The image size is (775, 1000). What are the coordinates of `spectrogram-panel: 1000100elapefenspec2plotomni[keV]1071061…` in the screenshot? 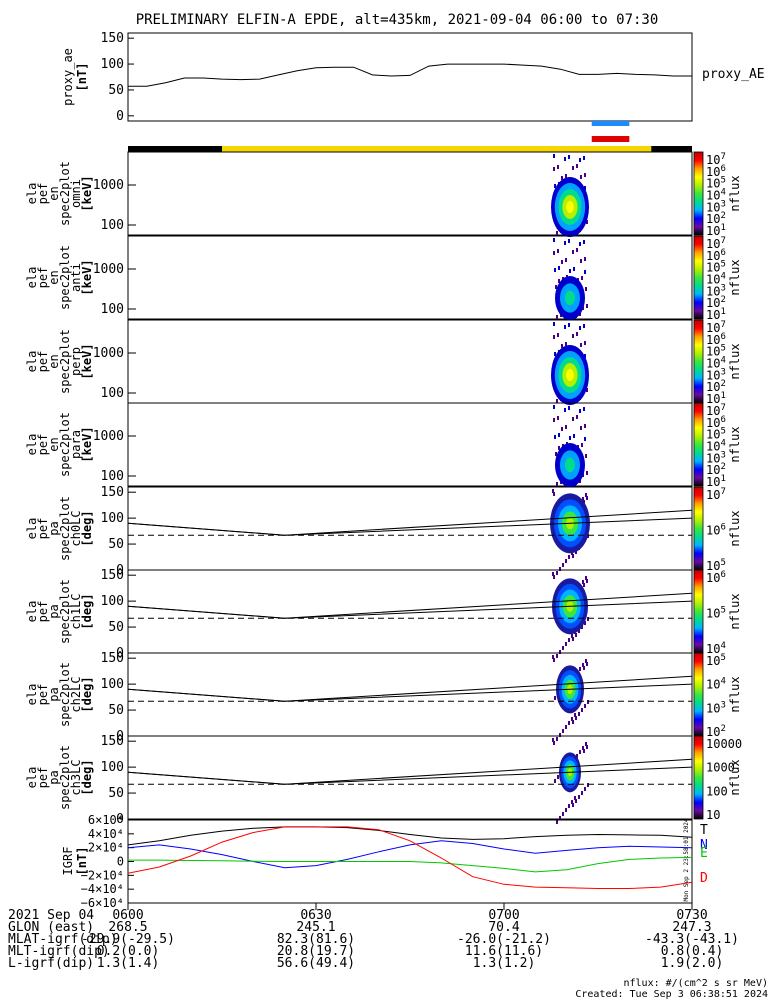 It's located at (383, 194).